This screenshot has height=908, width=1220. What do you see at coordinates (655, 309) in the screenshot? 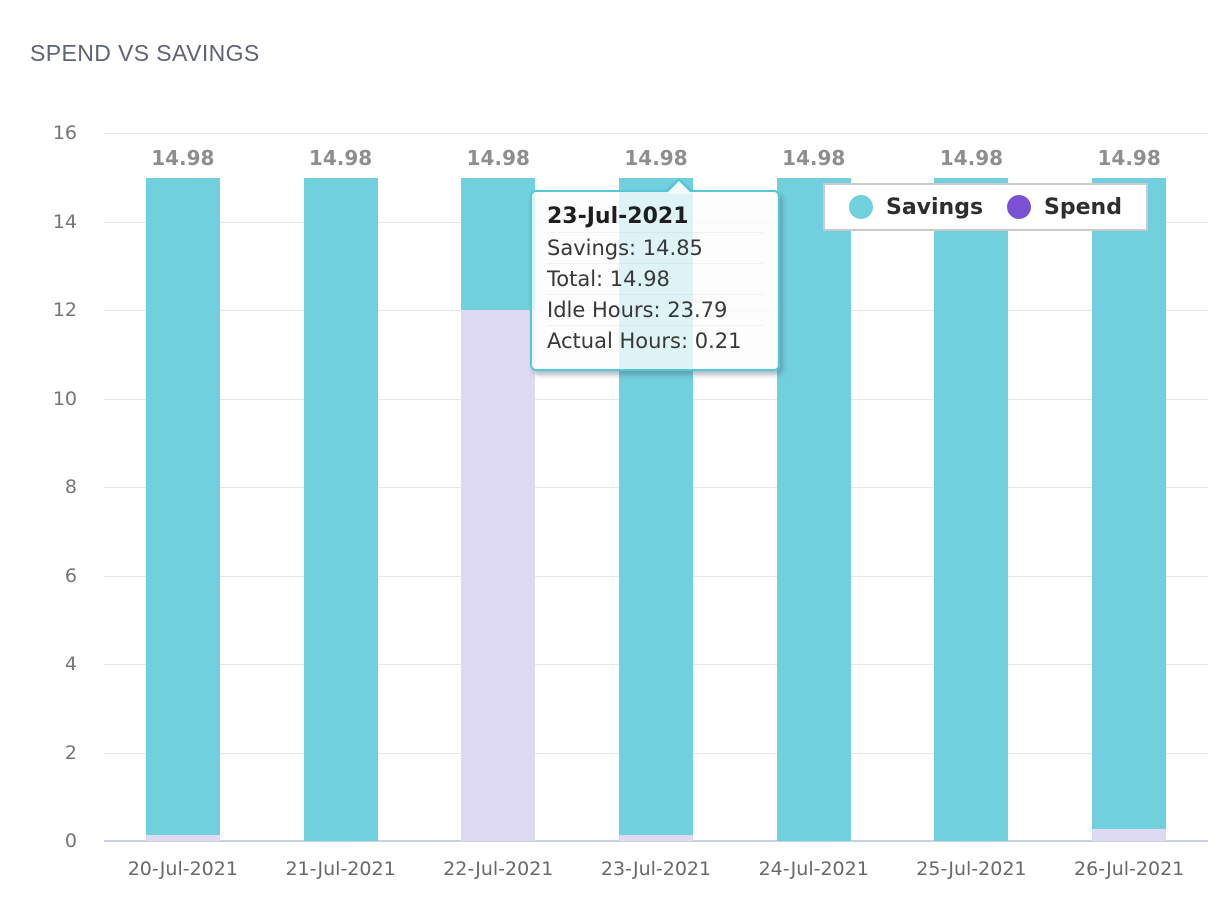
I see `tooltip-row: Idle Hours: 23.79` at bounding box center [655, 309].